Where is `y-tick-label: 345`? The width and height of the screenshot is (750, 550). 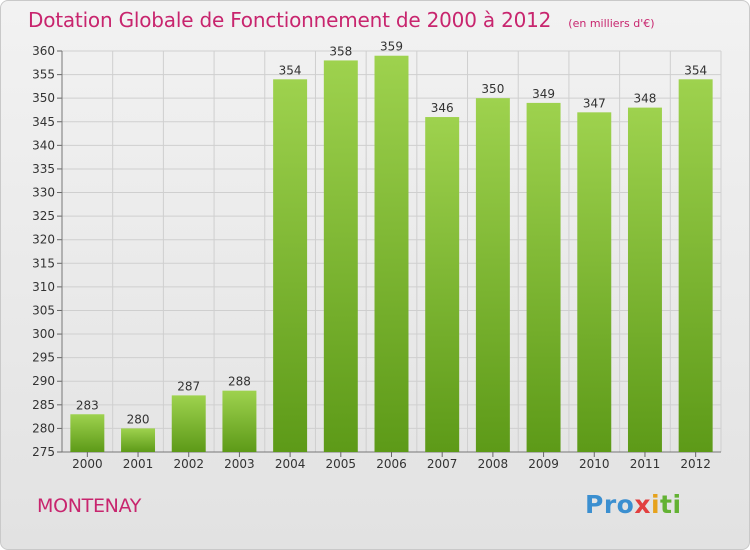
y-tick-label: 345 is located at coordinates (43, 122).